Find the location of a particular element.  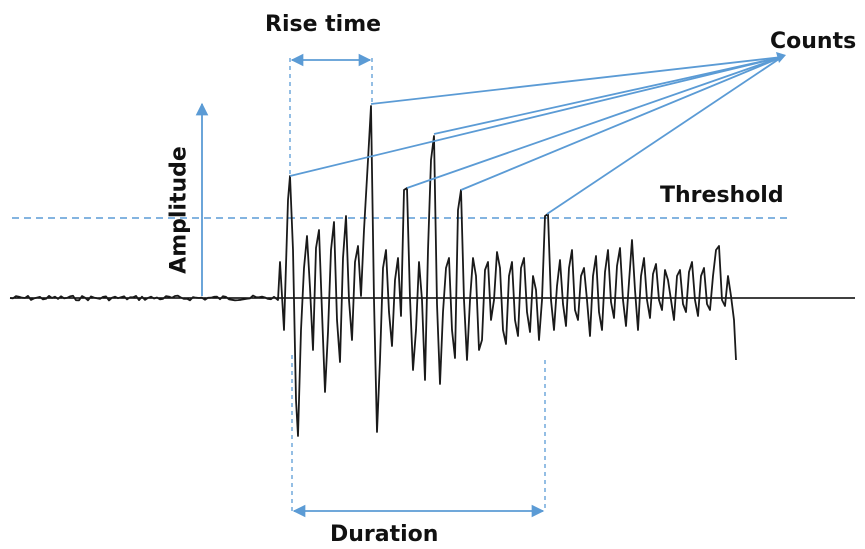

amplitude-label: Amplitude is located at coordinates (179, 210).